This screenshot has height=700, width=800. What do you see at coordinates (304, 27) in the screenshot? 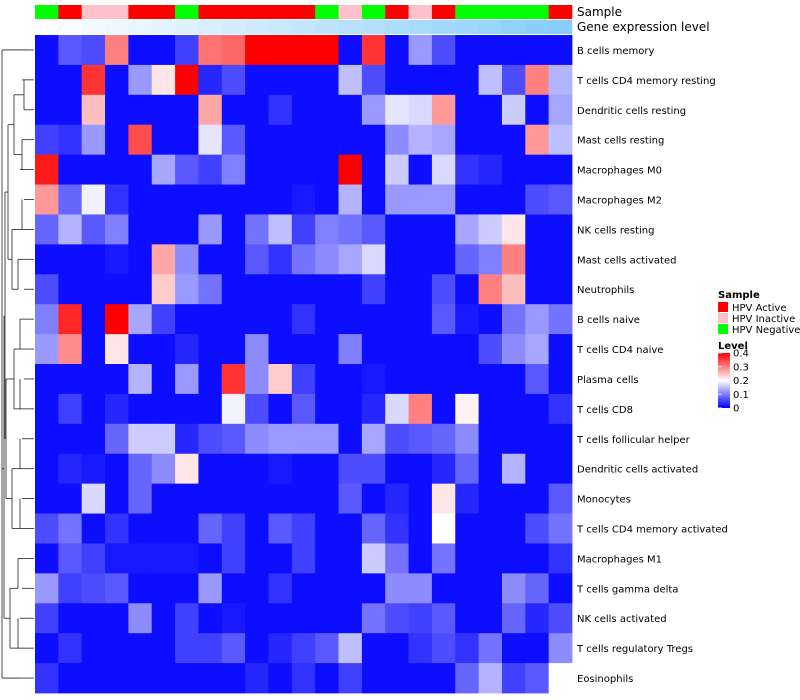
I see `expression-annotation-bar` at bounding box center [304, 27].